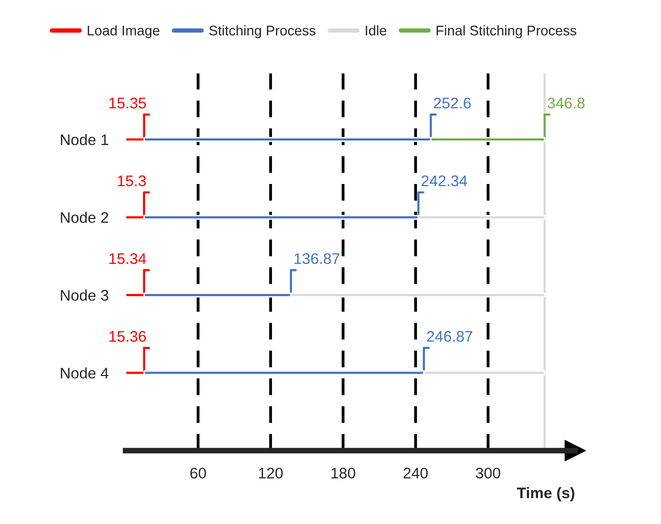 This screenshot has height=524, width=661. What do you see at coordinates (545, 494) in the screenshot?
I see `x-axis-title: Time (s)` at bounding box center [545, 494].